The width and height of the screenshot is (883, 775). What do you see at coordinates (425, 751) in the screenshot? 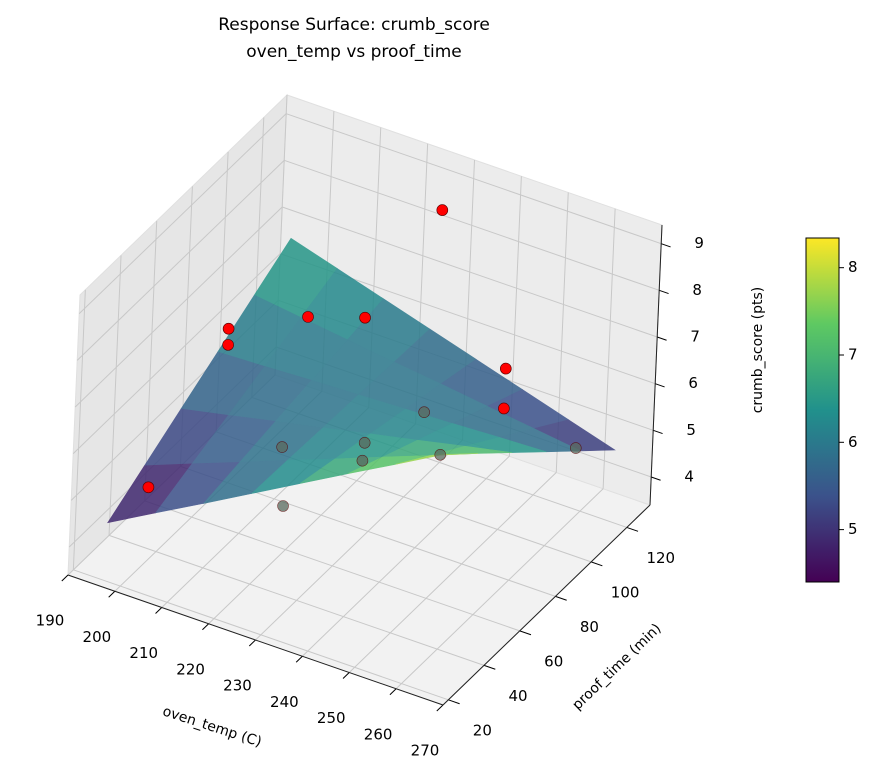
I see `x-tick-label: 270` at bounding box center [425, 751].